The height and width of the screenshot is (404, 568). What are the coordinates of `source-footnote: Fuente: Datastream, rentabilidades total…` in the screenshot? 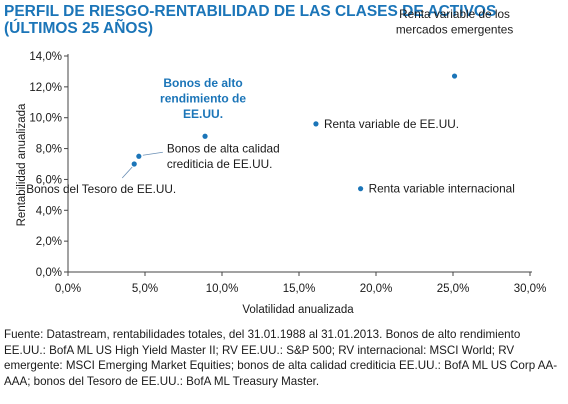 It's located at (281, 358).